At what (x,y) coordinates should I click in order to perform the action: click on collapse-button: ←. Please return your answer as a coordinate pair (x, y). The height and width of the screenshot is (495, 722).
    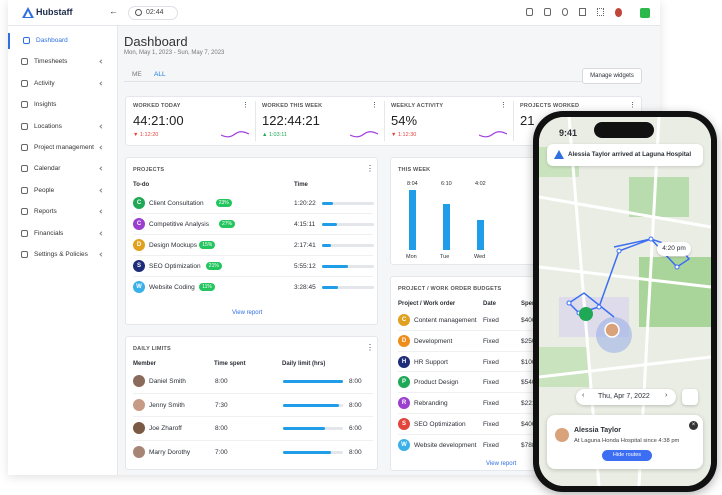
    Looking at the image, I should click on (113, 11).